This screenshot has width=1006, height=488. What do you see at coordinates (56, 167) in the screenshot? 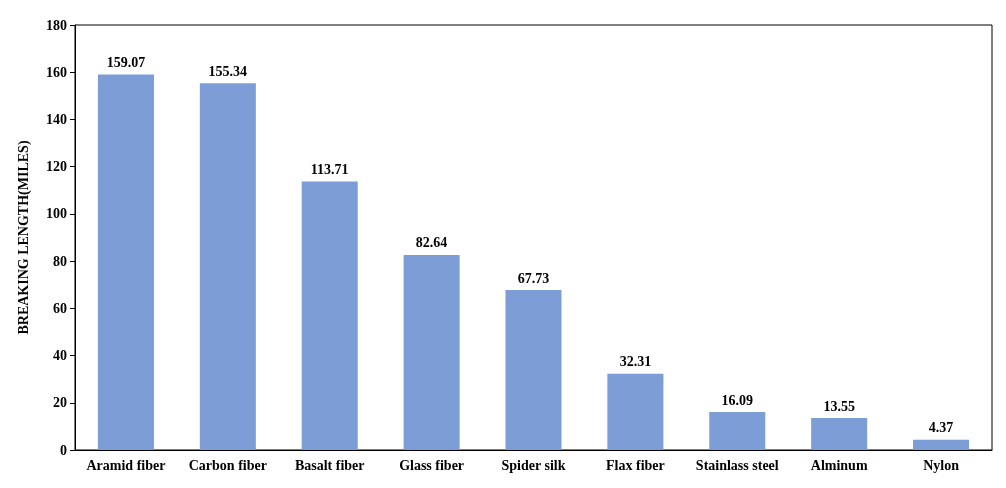
I see `y-tick-label: 120` at bounding box center [56, 167].